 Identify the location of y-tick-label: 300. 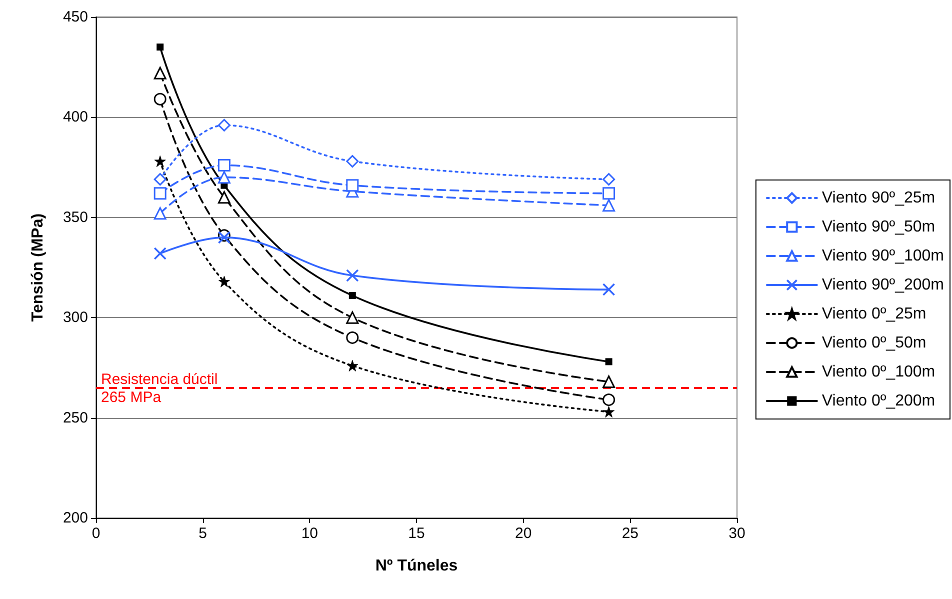
(75, 317).